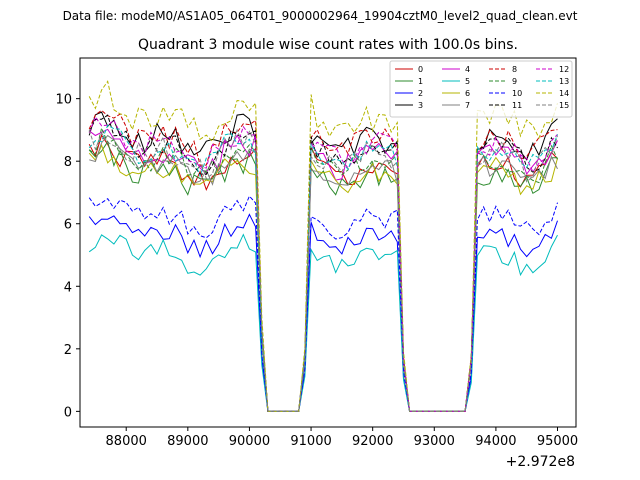 This screenshot has height=480, width=640. What do you see at coordinates (420, 81) in the screenshot?
I see `legend-label: 1` at bounding box center [420, 81].